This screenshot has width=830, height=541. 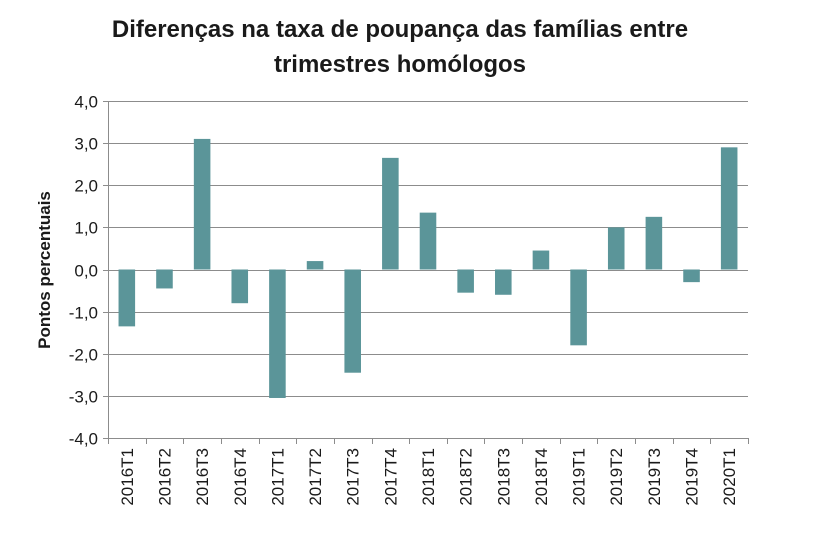 I want to click on y-tick-labels: 4,0 3,0 2,0 1,0 0,0 -1,0 -2,0 -3,0 -4,0, so click(x=83, y=271).